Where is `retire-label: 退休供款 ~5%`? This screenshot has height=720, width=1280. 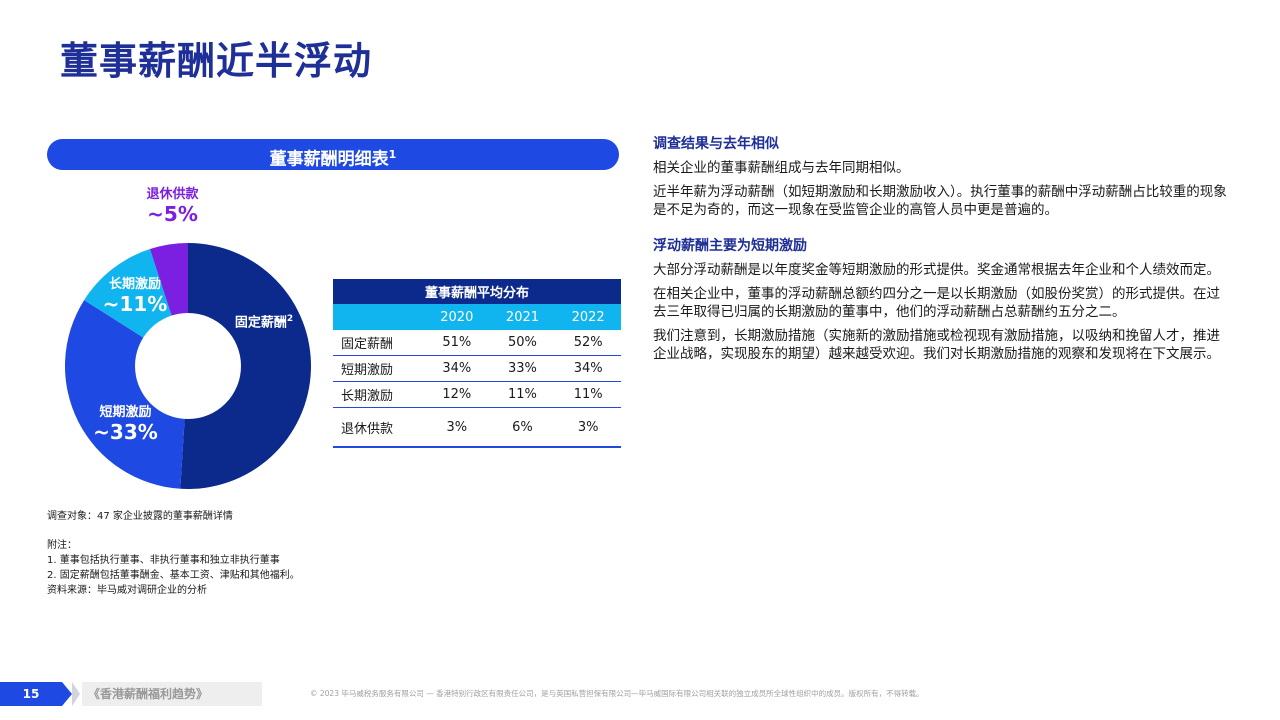 retire-label: 退休供款 ~5% is located at coordinates (172, 206).